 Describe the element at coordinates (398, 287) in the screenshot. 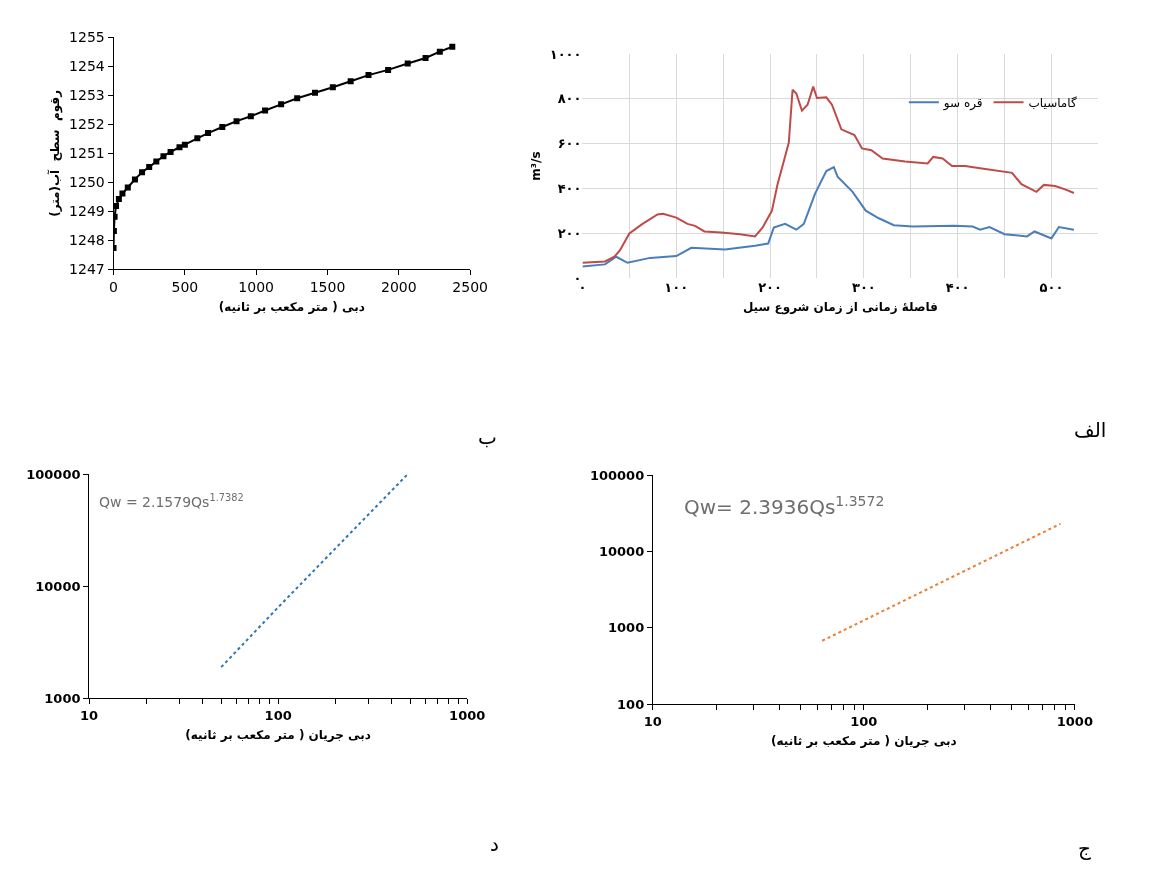

I see `x-tick-label: 2000` at that location.